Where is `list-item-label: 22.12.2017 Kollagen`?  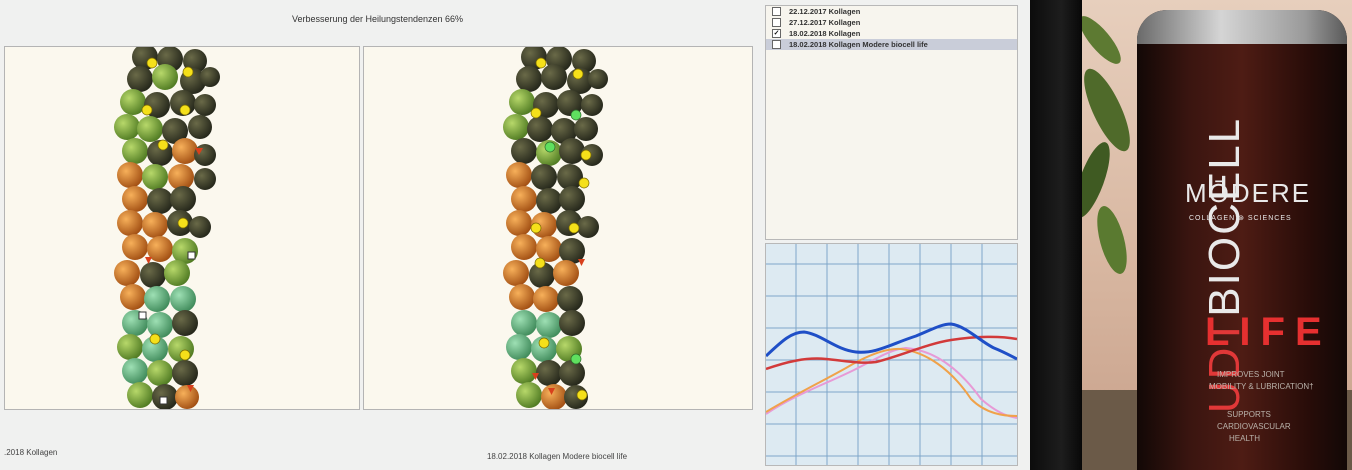 list-item-label: 22.12.2017 Kollagen is located at coordinates (825, 11).